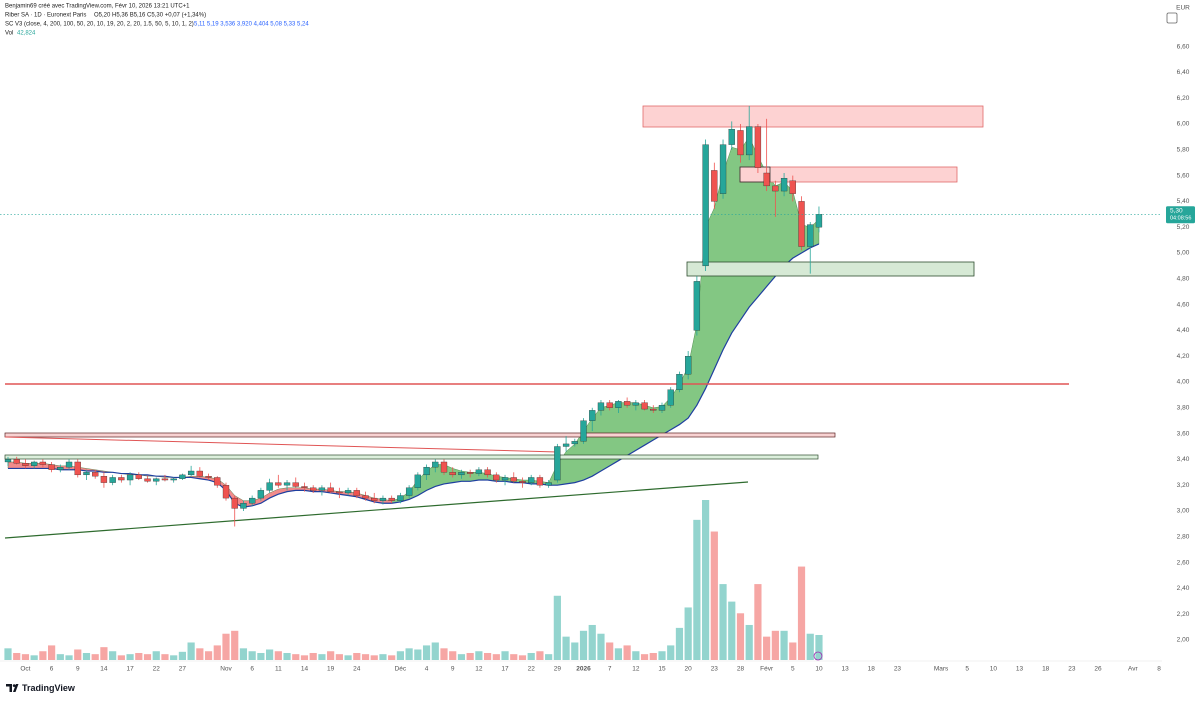 The image size is (1199, 701). Describe the element at coordinates (505, 669) in the screenshot. I see `x-tick-label: 17` at that location.